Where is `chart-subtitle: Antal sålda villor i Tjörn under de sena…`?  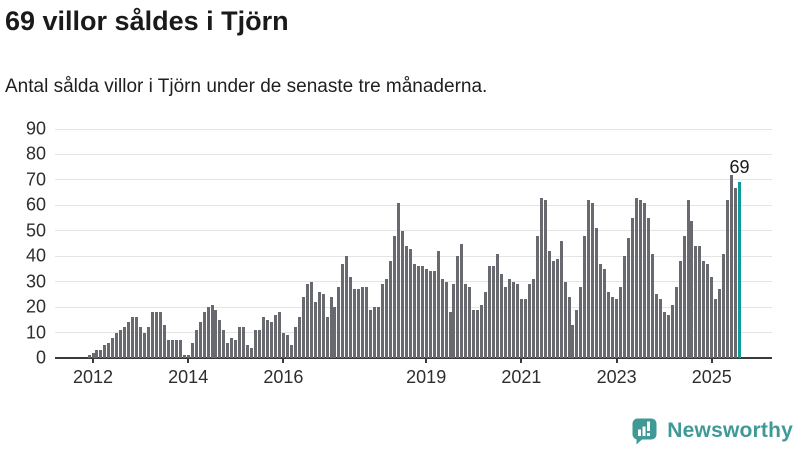
chart-subtitle: Antal sålda villor i Tjörn under de sena… is located at coordinates (246, 86).